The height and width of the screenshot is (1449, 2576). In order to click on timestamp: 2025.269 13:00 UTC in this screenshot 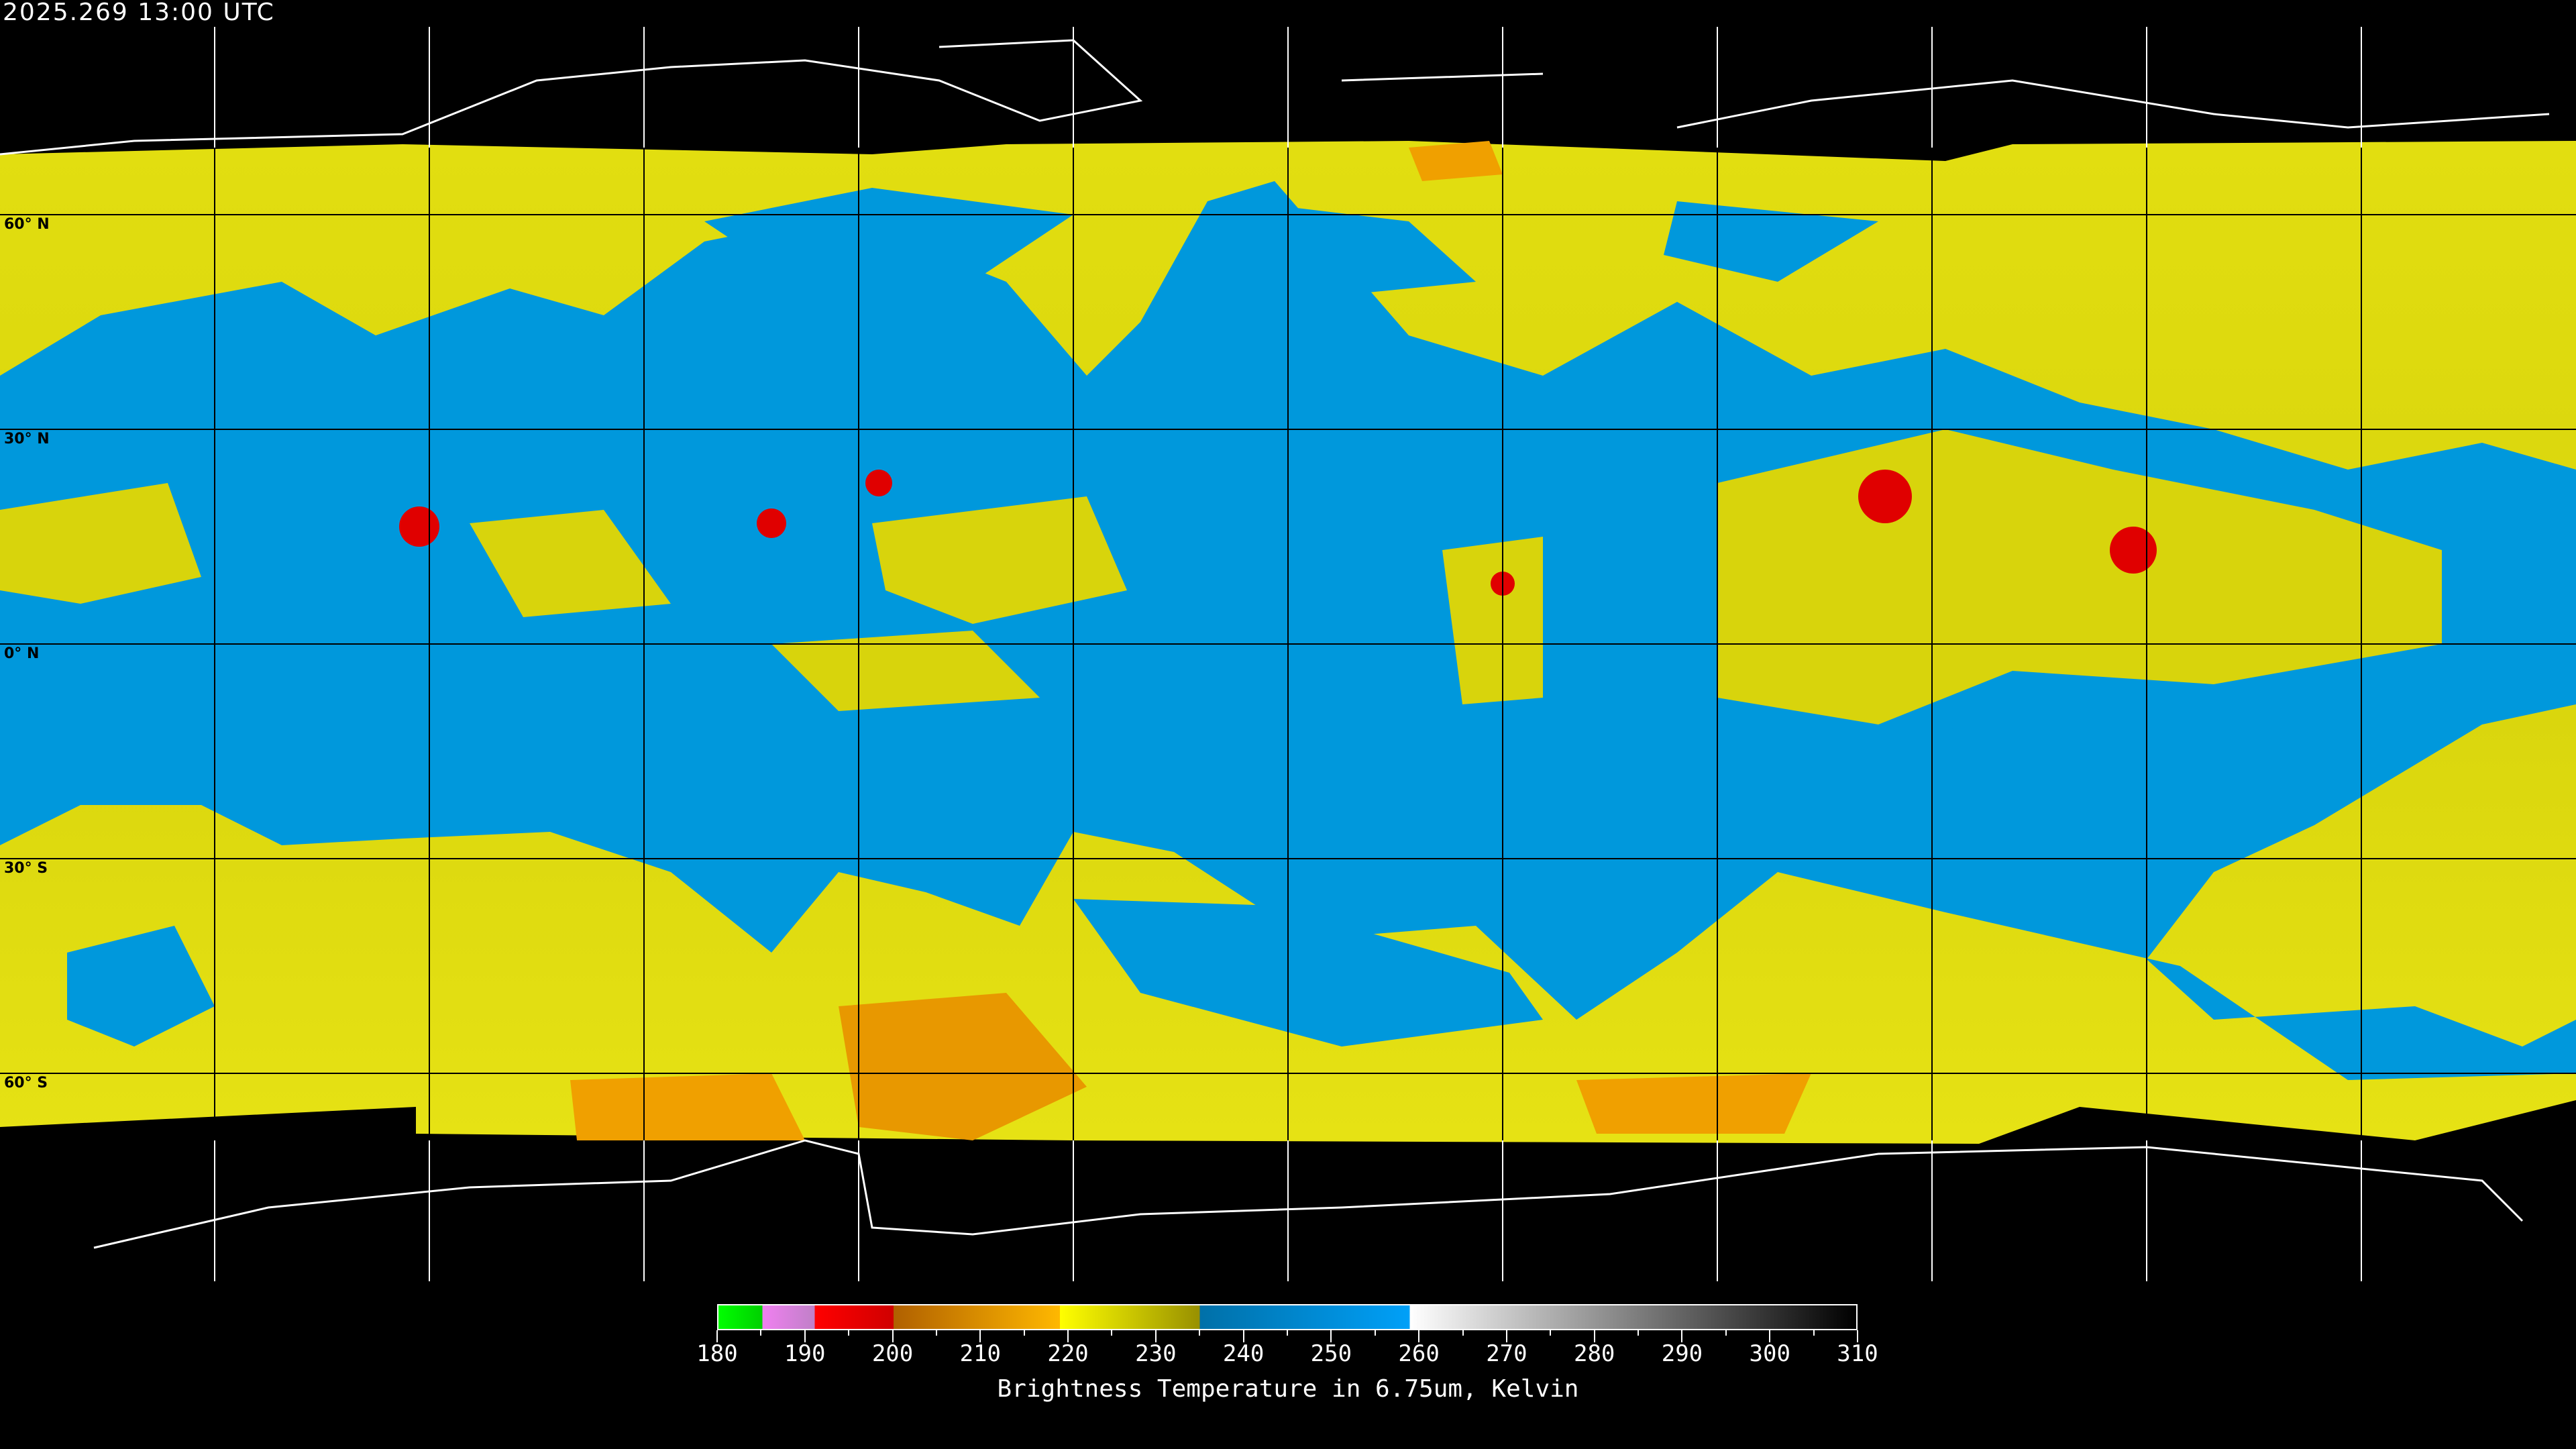, I will do `click(139, 13)`.